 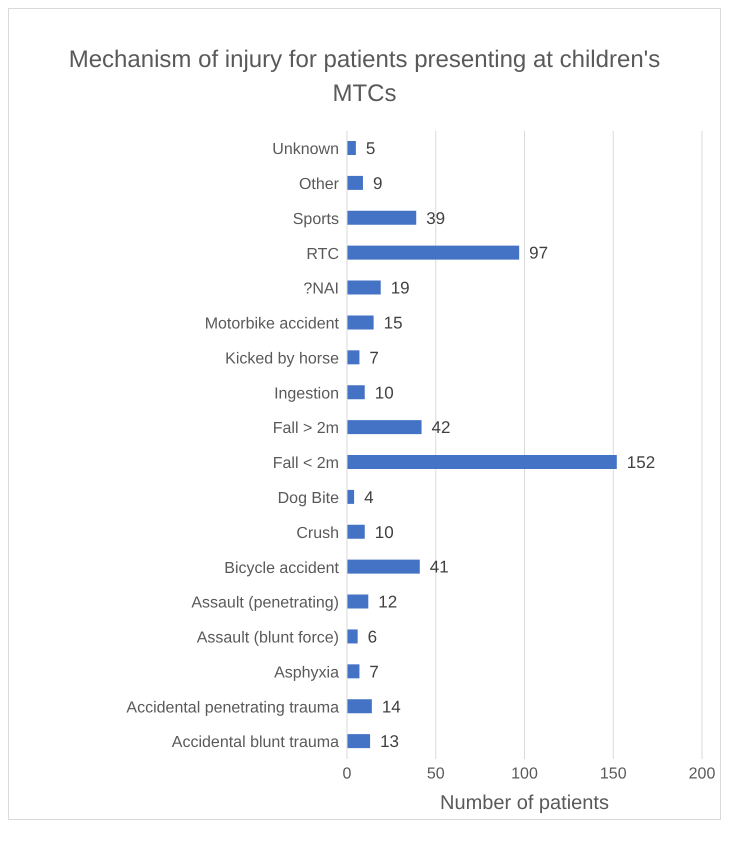 What do you see at coordinates (439, 567) in the screenshot?
I see `data-label: 41` at bounding box center [439, 567].